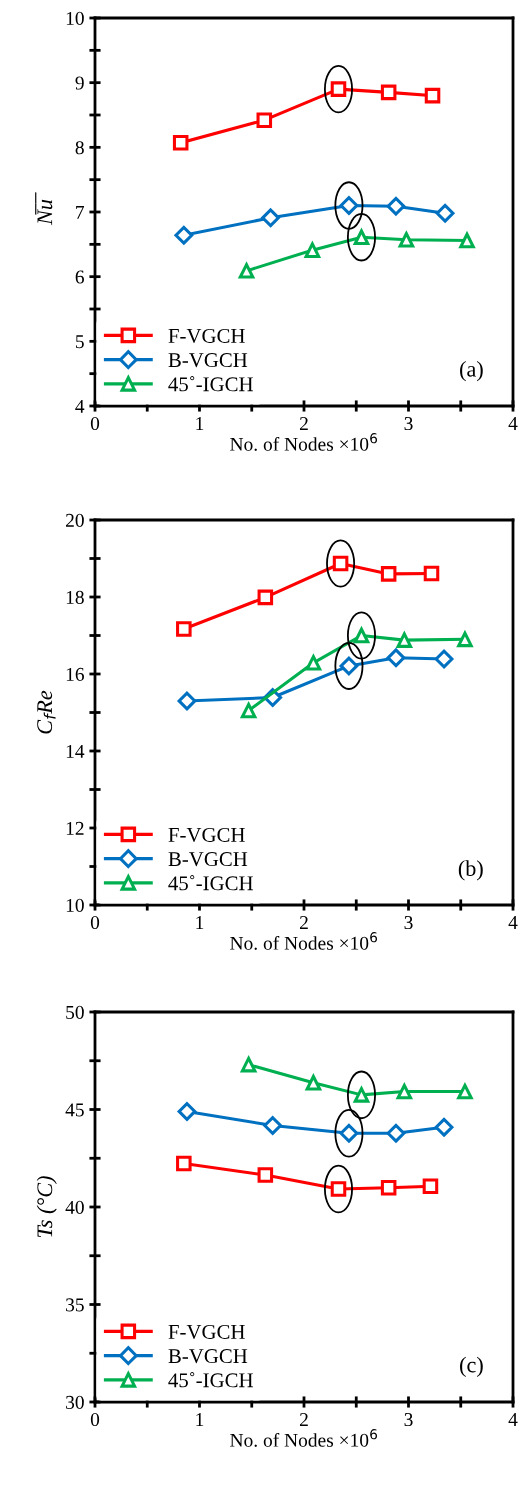 Image resolution: width=520 pixels, height=1487 pixels. Describe the element at coordinates (79, 342) in the screenshot. I see `y-tick-label: 5` at that location.